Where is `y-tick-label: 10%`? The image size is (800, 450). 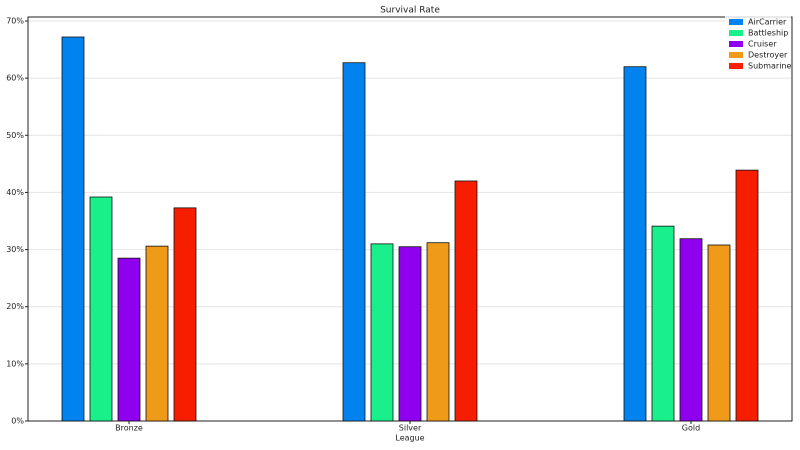 y-tick-label: 10% is located at coordinates (15, 363).